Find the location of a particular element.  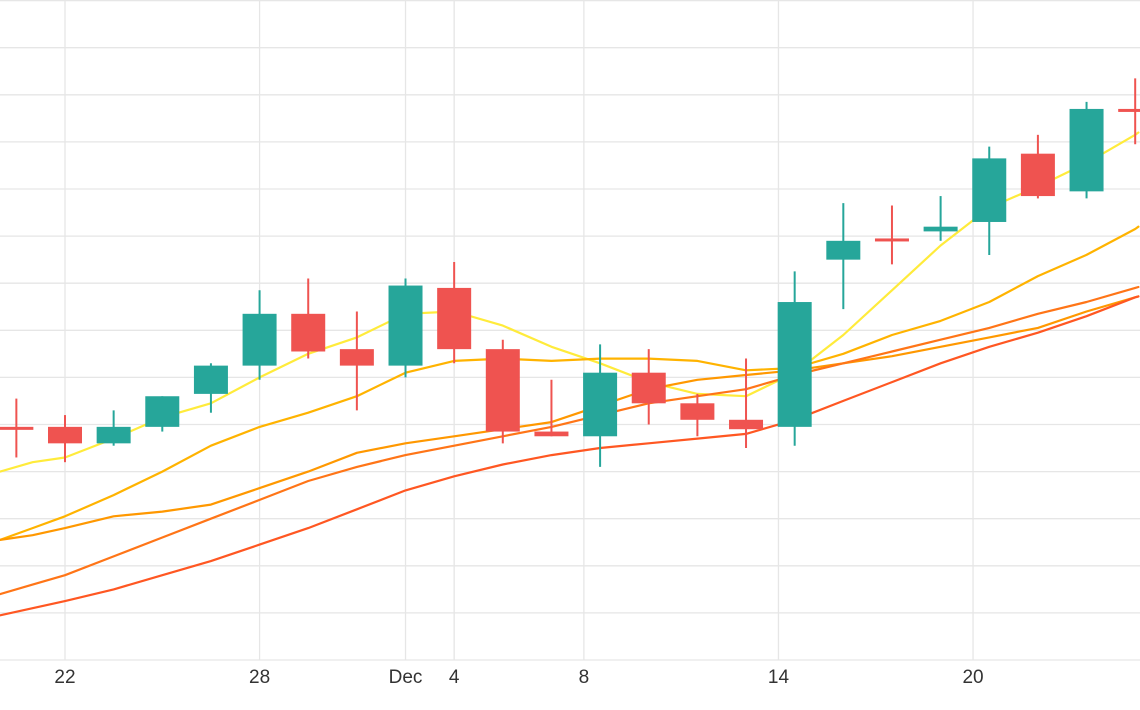

x-tick-label: 8 is located at coordinates (584, 677).